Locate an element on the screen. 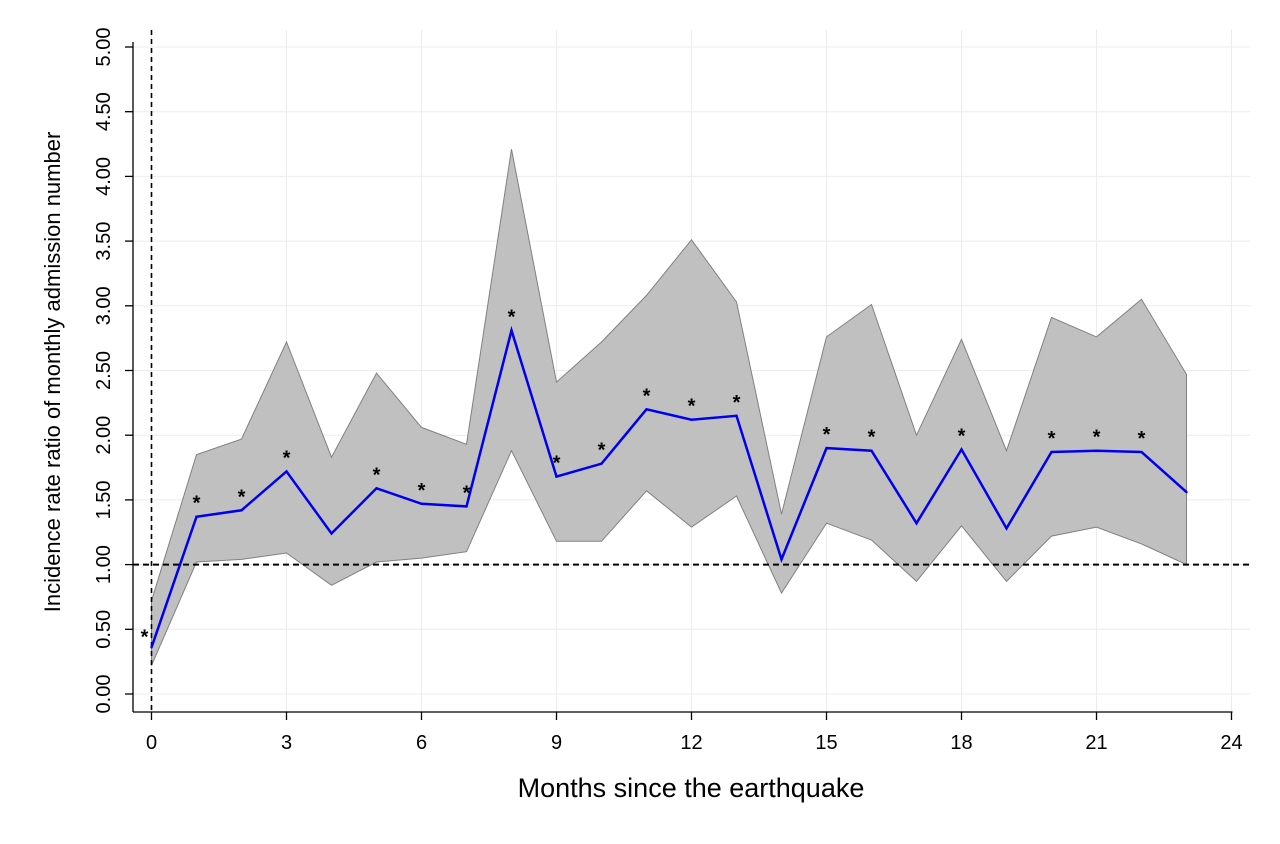  y-tick-label-4.50: 4.50 is located at coordinates (104, 111).